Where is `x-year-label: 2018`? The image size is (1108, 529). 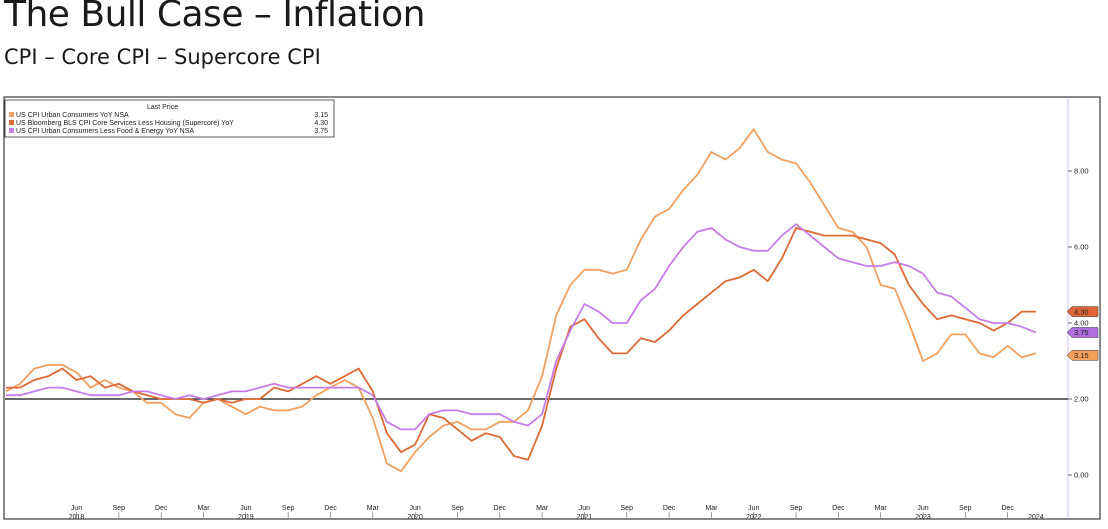 x-year-label: 2018 is located at coordinates (77, 517).